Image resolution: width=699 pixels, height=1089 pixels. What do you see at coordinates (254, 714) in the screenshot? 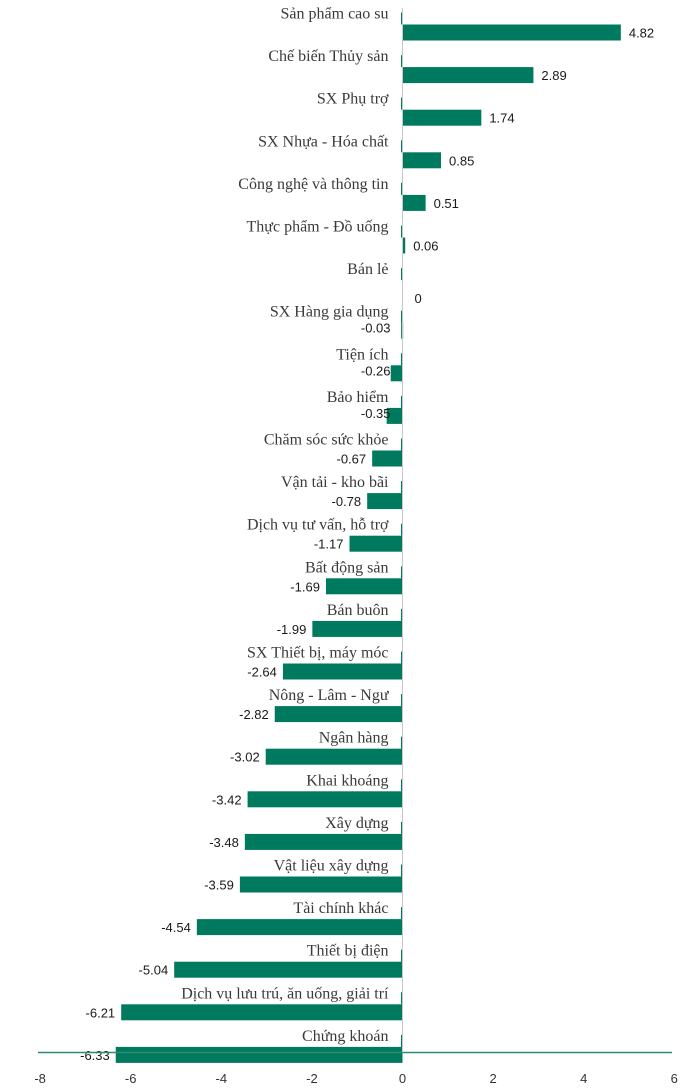
I see `value-label: -2.82` at bounding box center [254, 714].